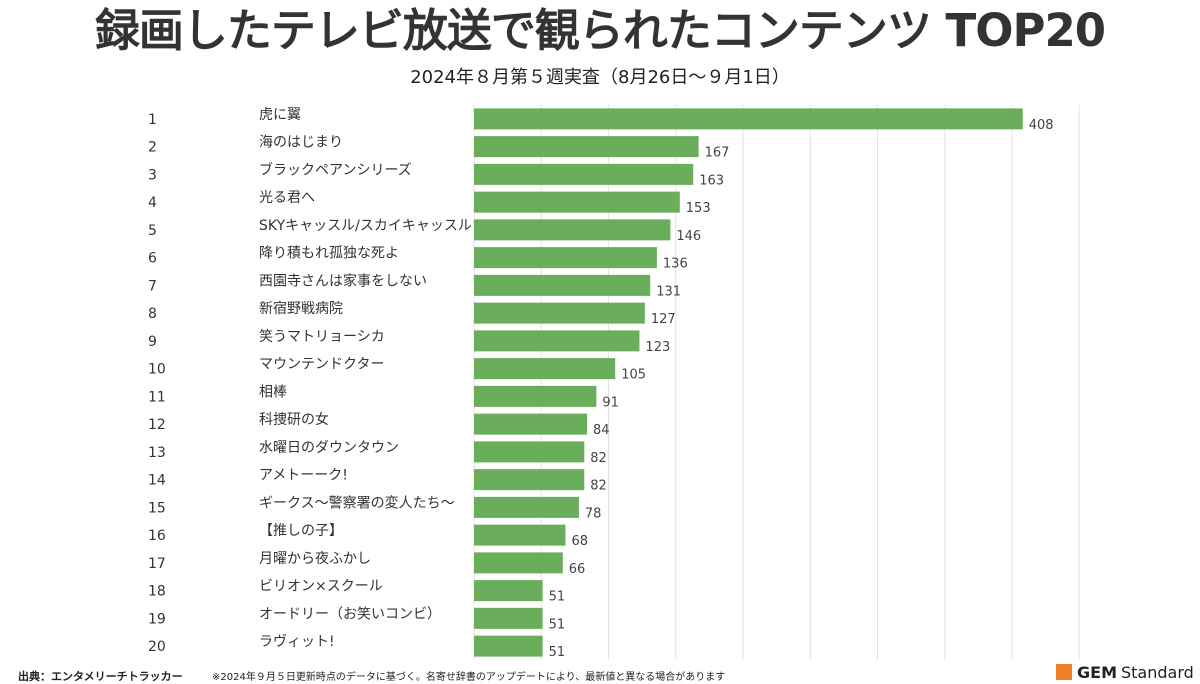  What do you see at coordinates (633, 375) in the screenshot?
I see `data-label: 105` at bounding box center [633, 375].